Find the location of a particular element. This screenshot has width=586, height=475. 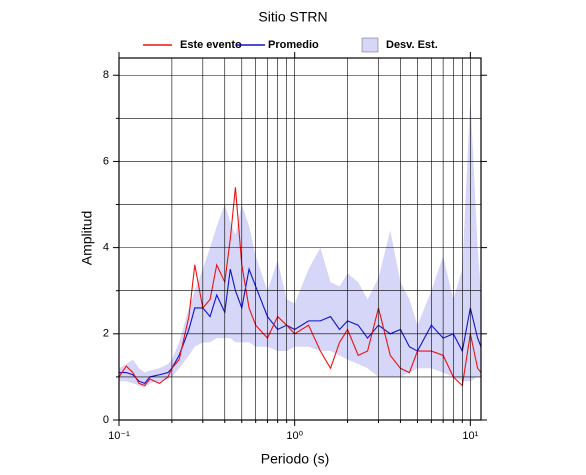

legend-label: Desv. Est. is located at coordinates (412, 45).